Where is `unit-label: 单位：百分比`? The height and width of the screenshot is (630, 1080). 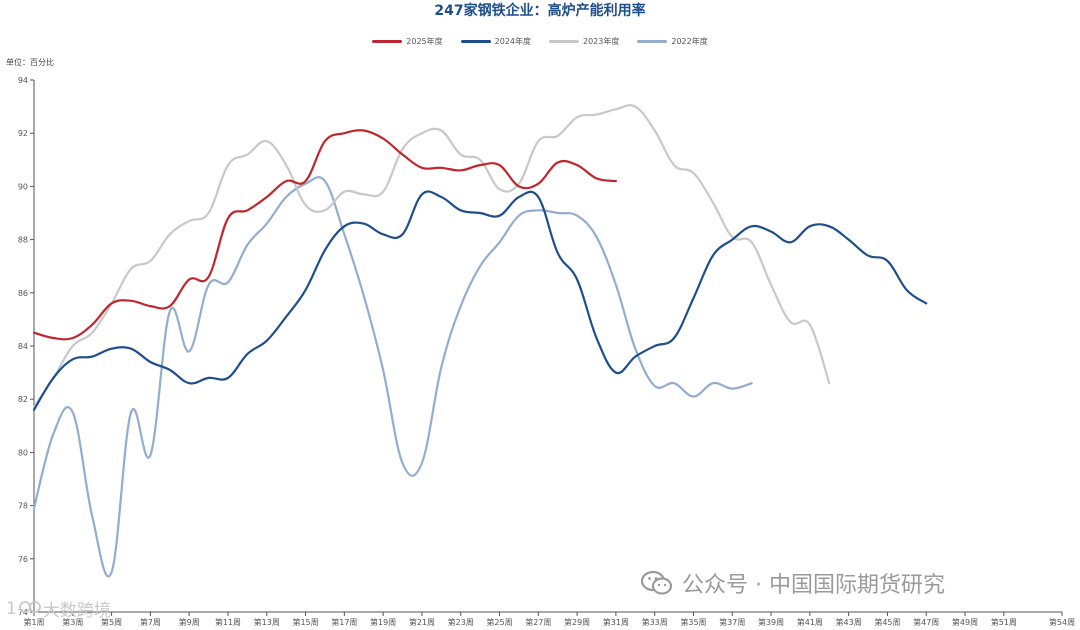 unit-label: 单位：百分比 is located at coordinates (30, 62).